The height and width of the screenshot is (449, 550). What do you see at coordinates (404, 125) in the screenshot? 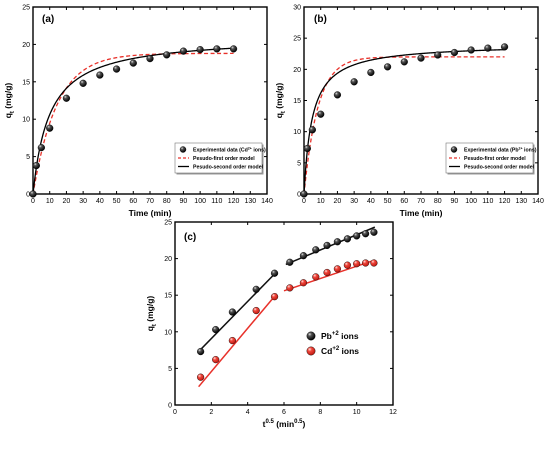
I see `pseudo-first-order-curve` at bounding box center [404, 125].